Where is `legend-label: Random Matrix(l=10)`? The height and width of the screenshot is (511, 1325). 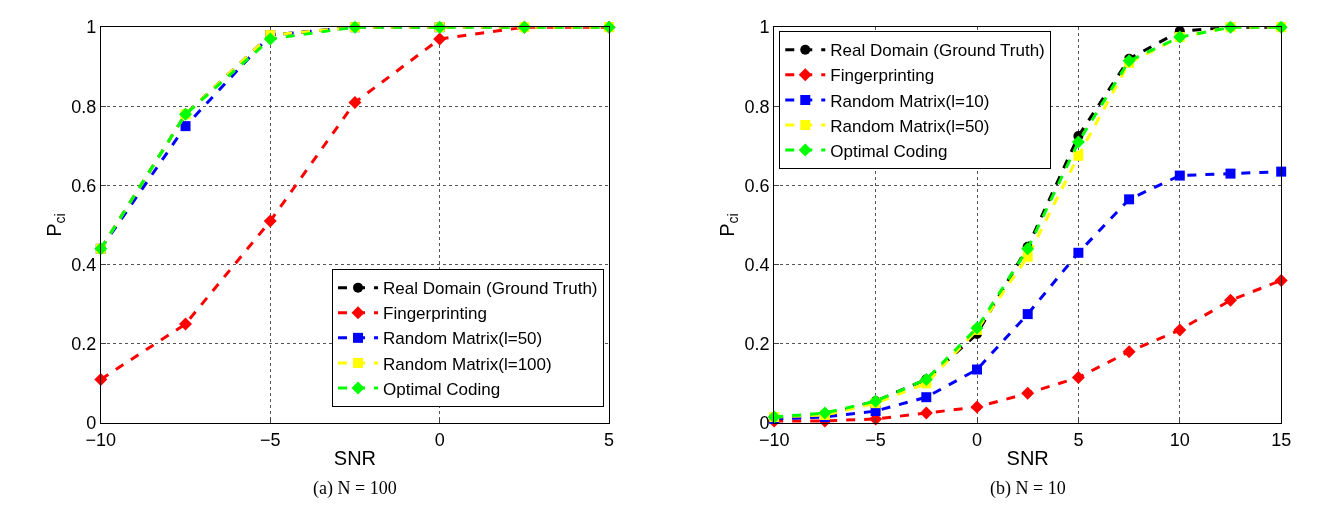 legend-label: Random Matrix(l=10) is located at coordinates (910, 101).